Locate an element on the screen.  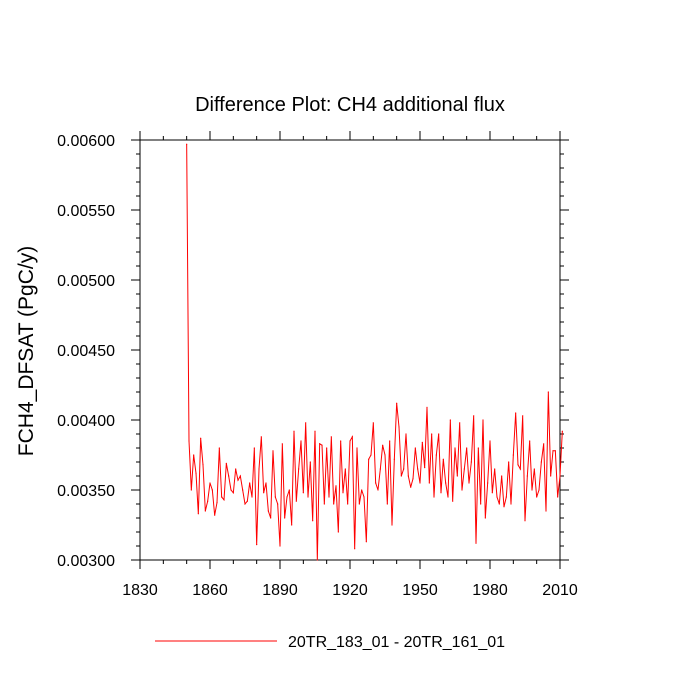
y-tick-label: 0.00350 is located at coordinates (86, 491).